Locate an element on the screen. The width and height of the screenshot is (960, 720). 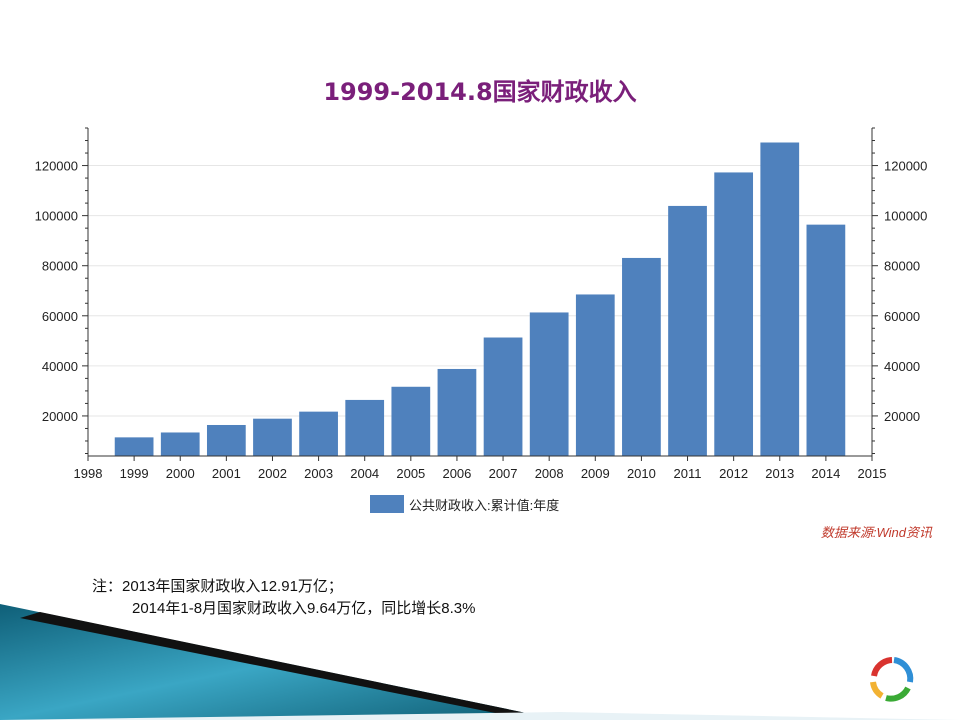
legend: 公共财政收入:累计值:年度 is located at coordinates (464, 504).